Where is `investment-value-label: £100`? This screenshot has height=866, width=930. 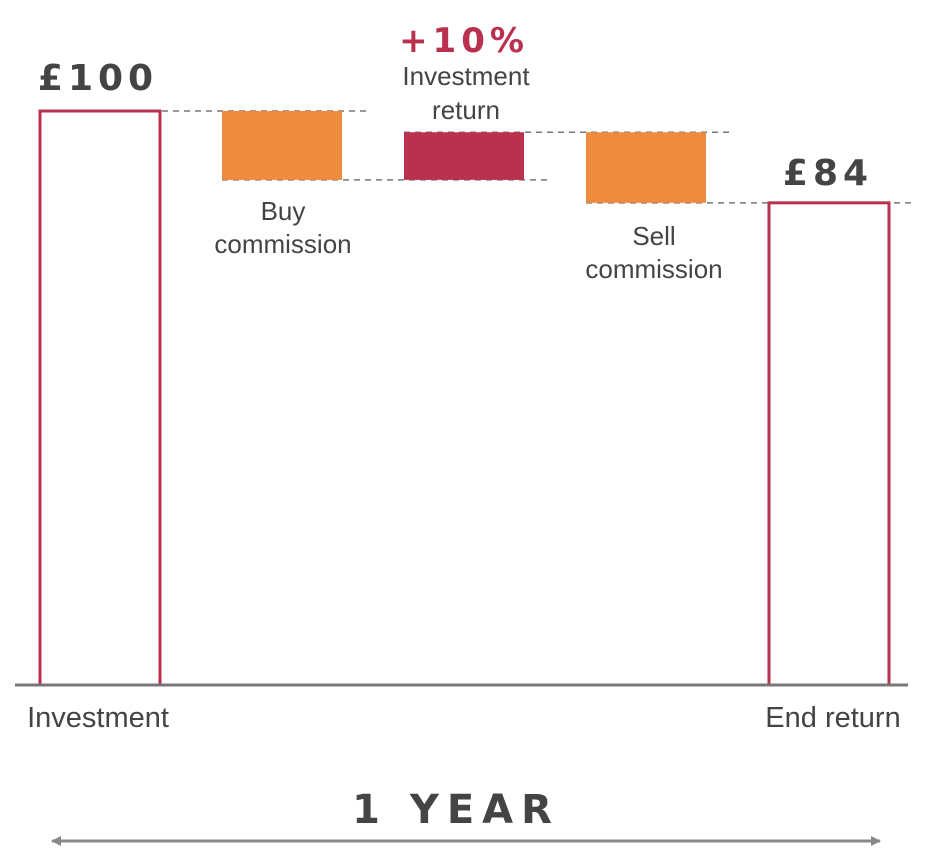
investment-value-label: £100 is located at coordinates (98, 78).